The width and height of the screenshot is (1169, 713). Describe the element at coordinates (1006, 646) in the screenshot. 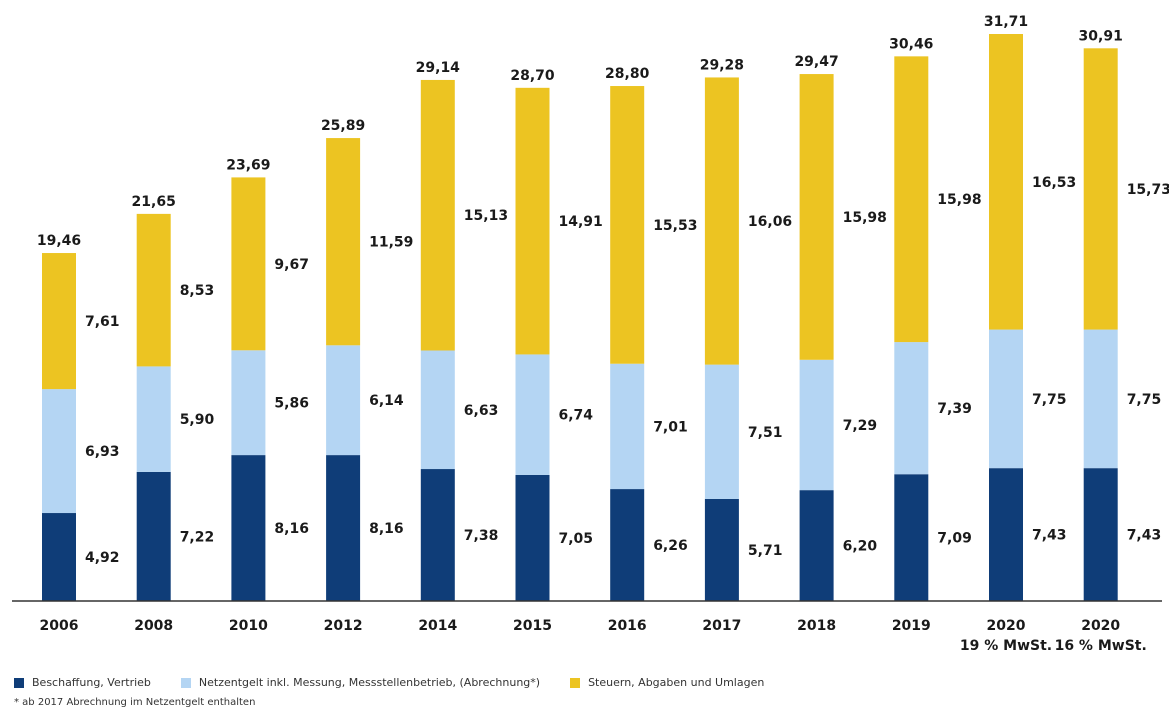

I see `x-tick-sublabel-10: 19 % MwSt.` at that location.